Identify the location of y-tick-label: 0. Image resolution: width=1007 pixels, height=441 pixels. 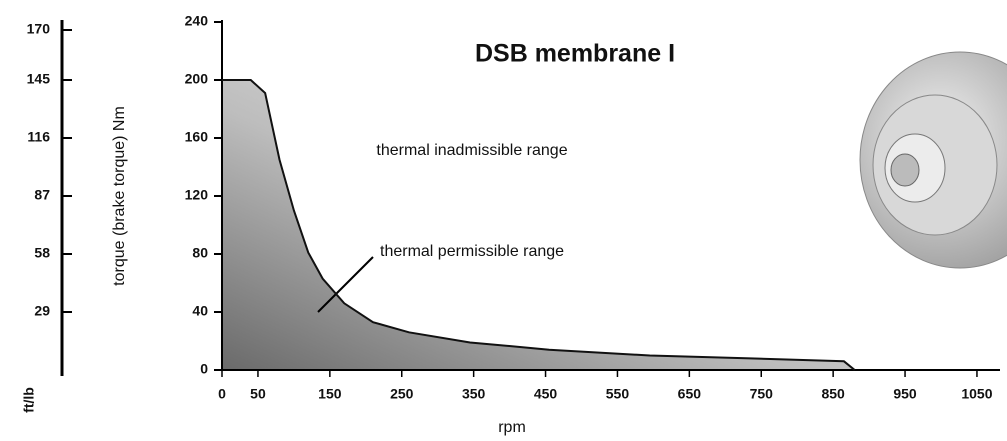
(204, 369).